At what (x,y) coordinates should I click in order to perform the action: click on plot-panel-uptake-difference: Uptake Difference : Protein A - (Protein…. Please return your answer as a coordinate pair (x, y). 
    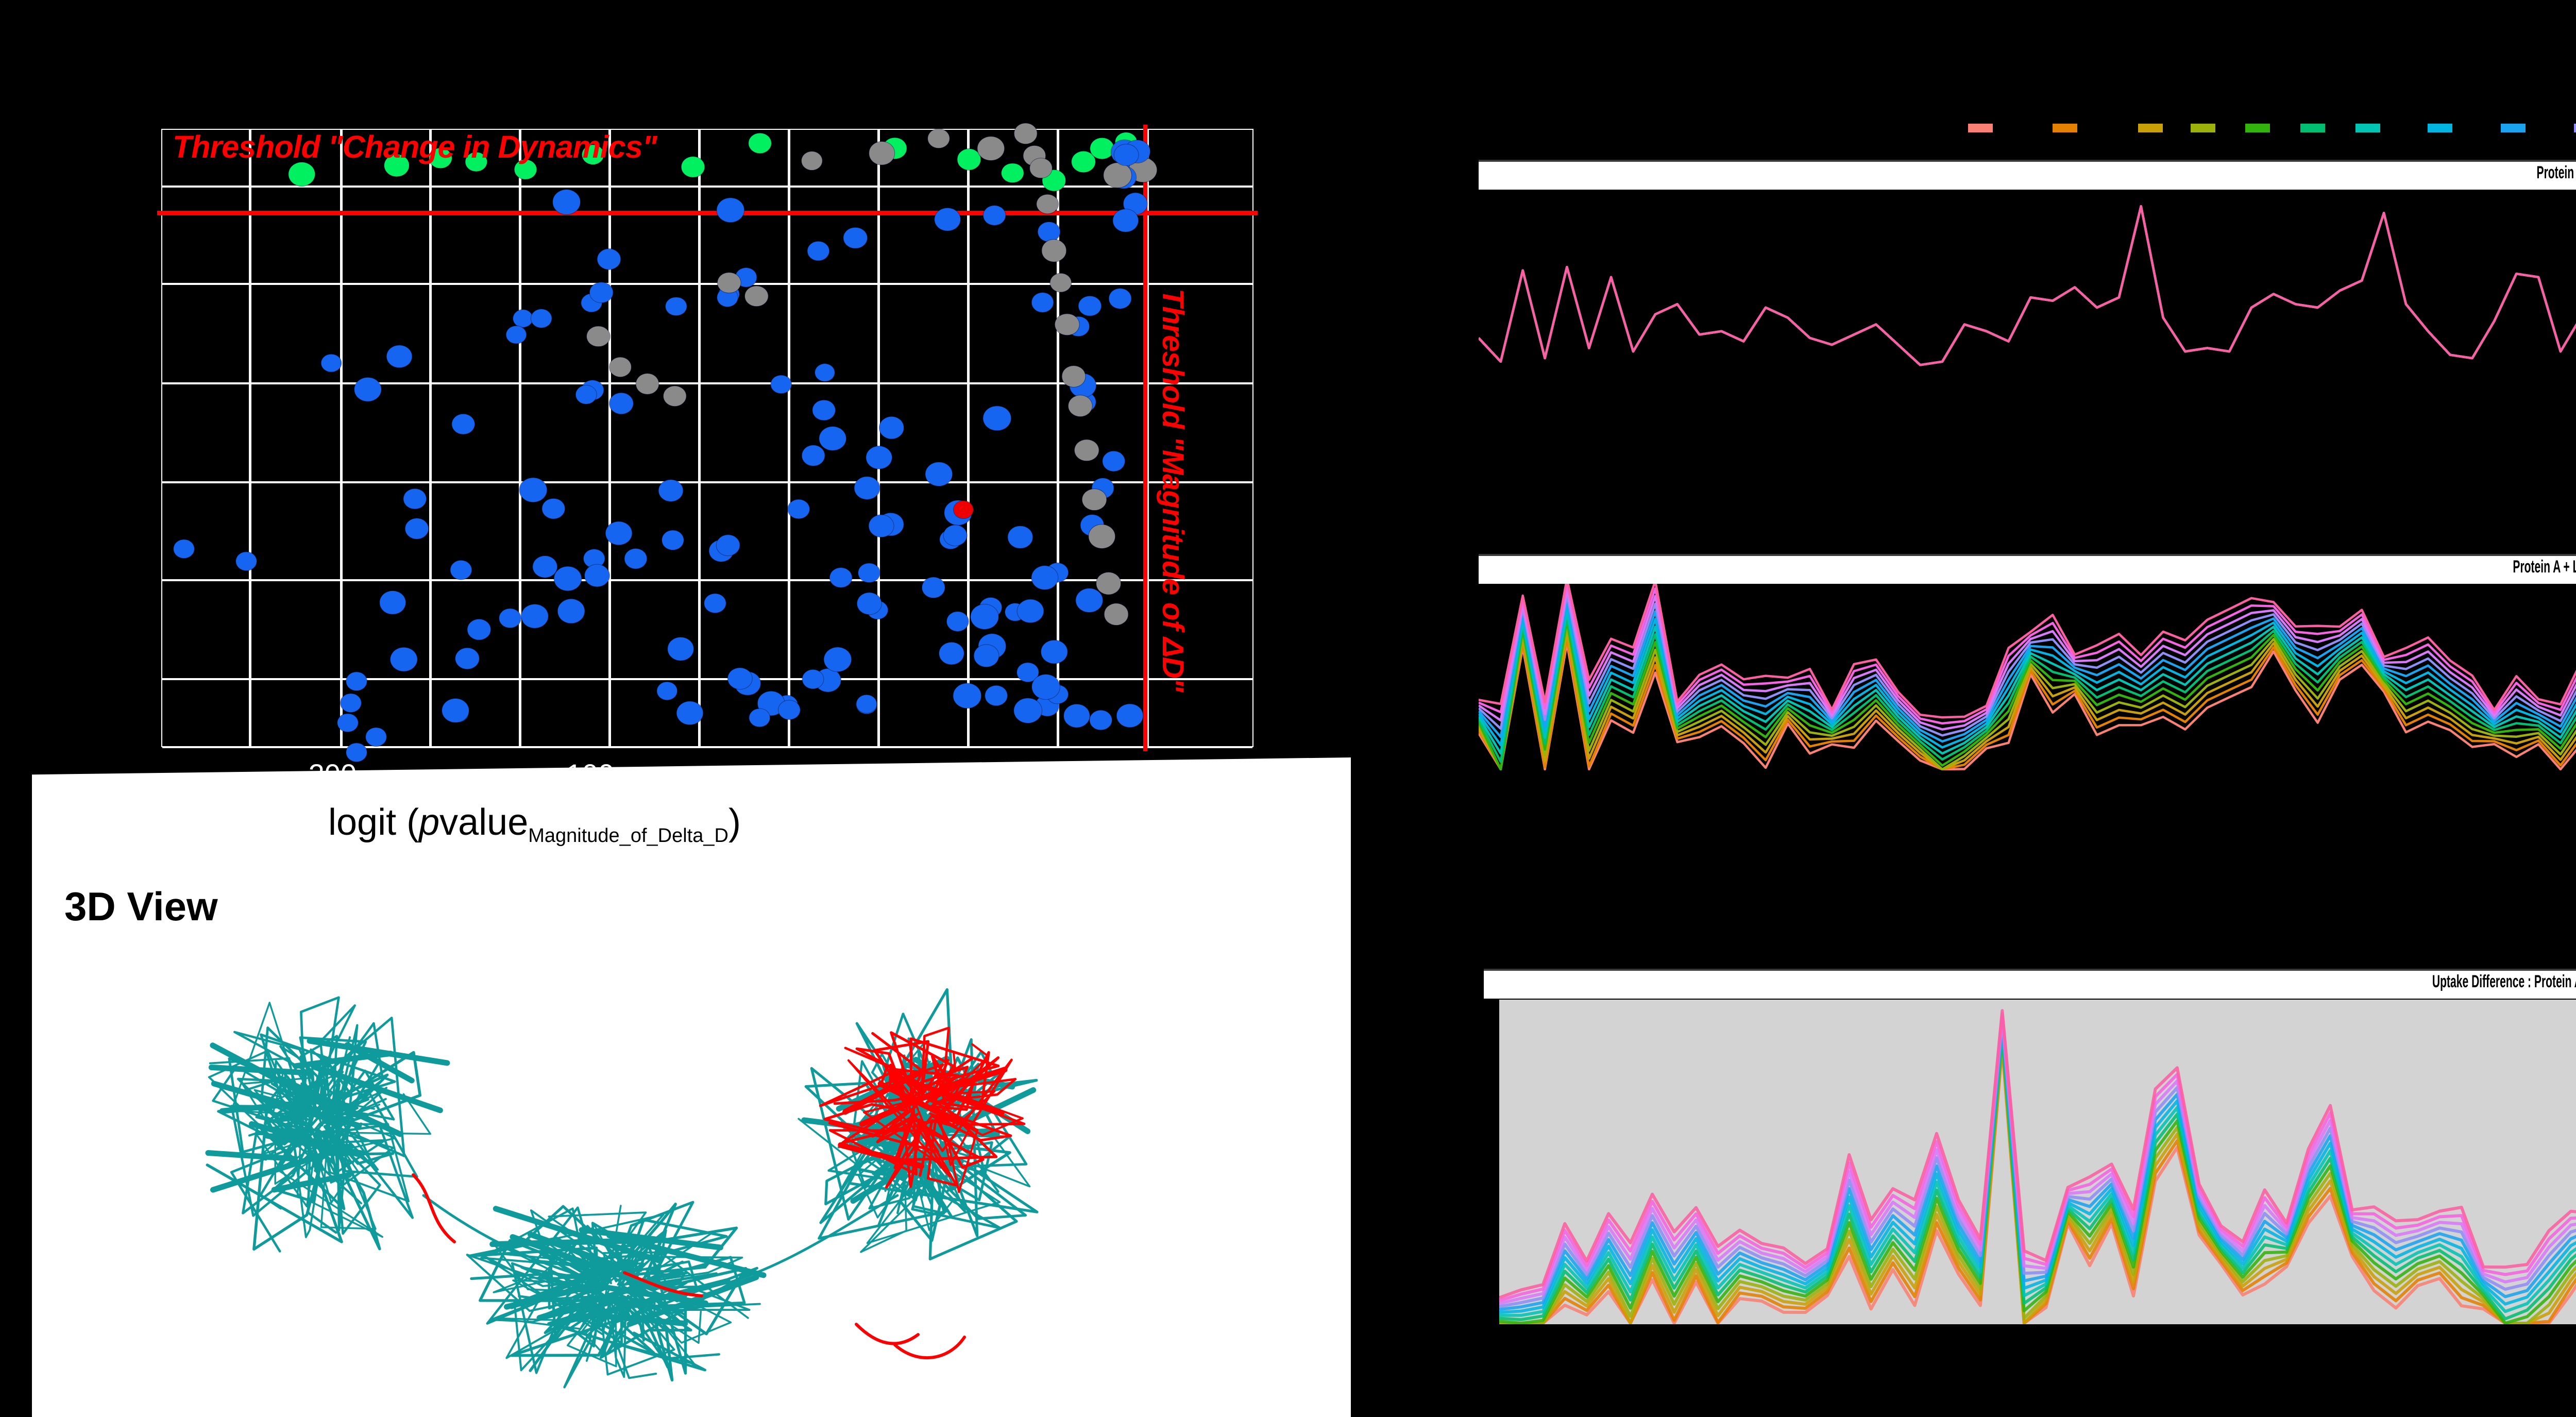
    Looking at the image, I should click on (2027, 1146).